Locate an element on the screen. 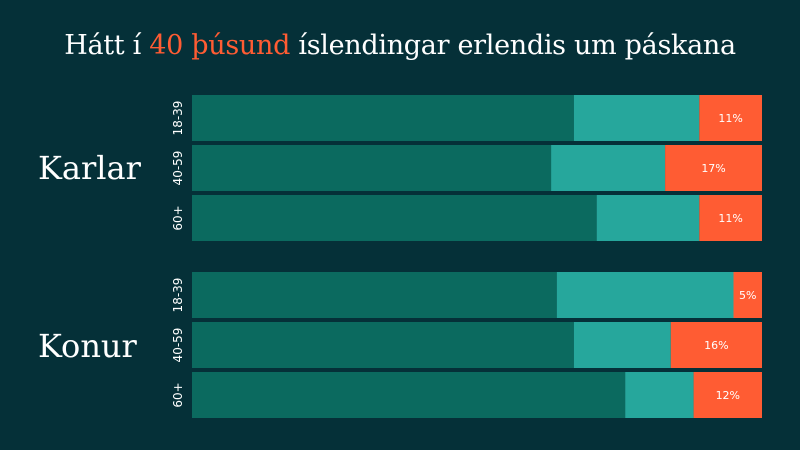  bar-segment-karlar-60+-3 is located at coordinates (730, 218).